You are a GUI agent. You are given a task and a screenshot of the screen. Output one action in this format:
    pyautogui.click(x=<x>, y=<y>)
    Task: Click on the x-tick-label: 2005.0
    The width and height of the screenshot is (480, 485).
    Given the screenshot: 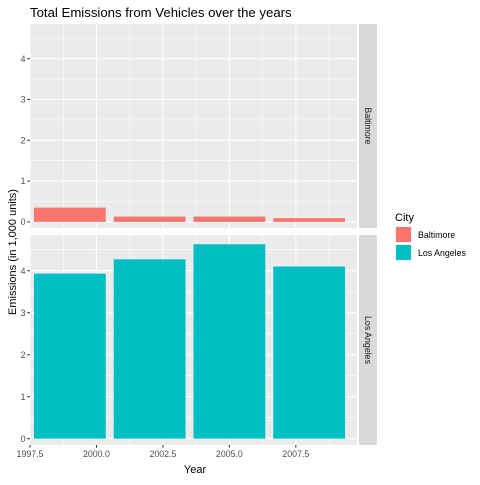 What is the action you would take?
    pyautogui.click(x=229, y=454)
    